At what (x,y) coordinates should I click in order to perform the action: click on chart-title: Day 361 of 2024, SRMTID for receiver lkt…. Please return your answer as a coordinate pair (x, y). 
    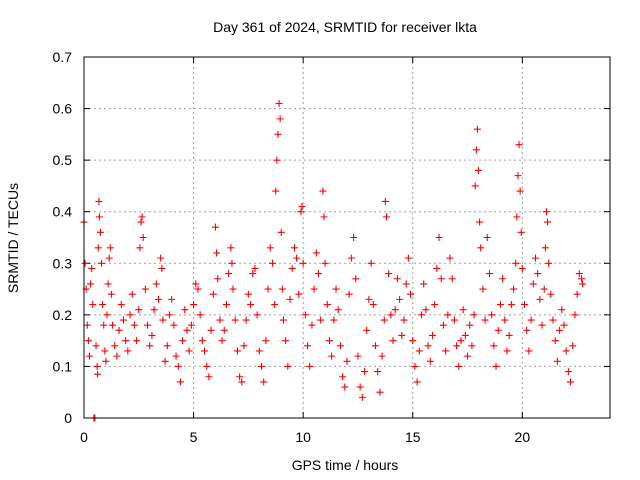
    Looking at the image, I should click on (345, 27).